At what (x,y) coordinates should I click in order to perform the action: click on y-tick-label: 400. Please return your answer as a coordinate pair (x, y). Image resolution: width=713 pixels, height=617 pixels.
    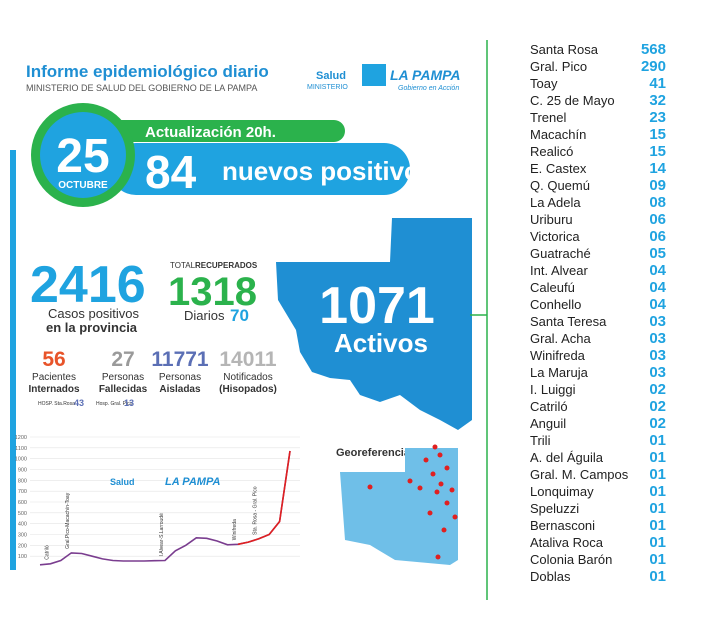
    Looking at the image, I should click on (22, 525).